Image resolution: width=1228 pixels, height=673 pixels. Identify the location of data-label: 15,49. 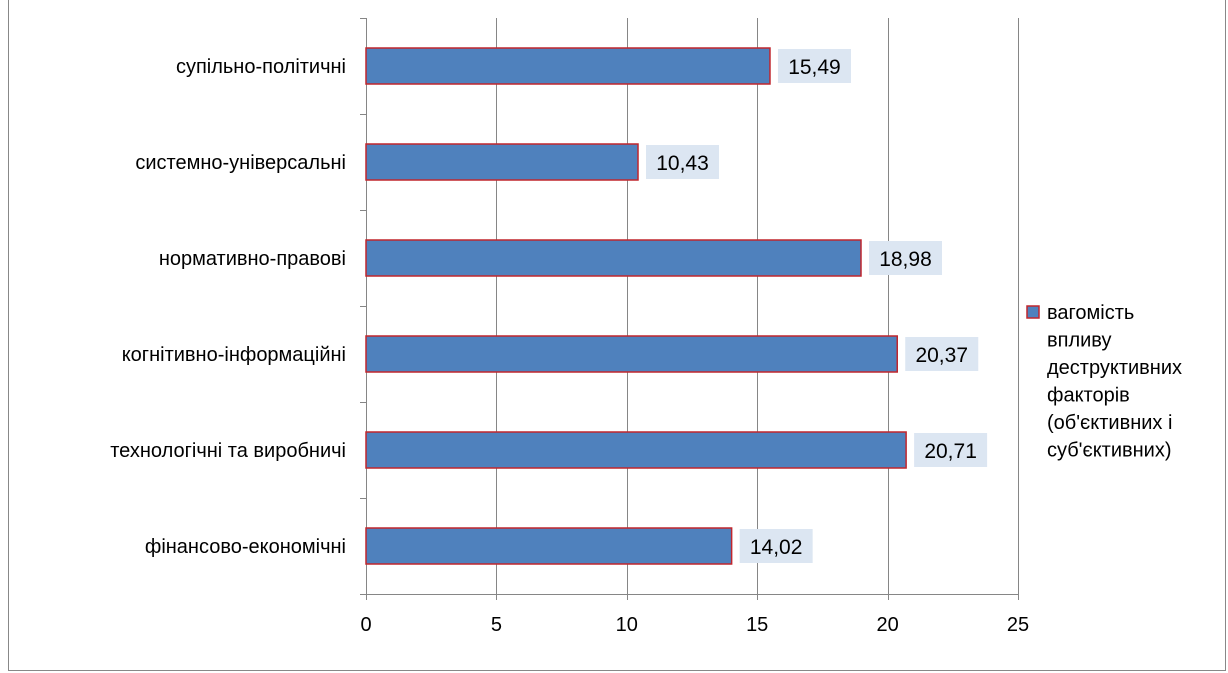
(814, 67).